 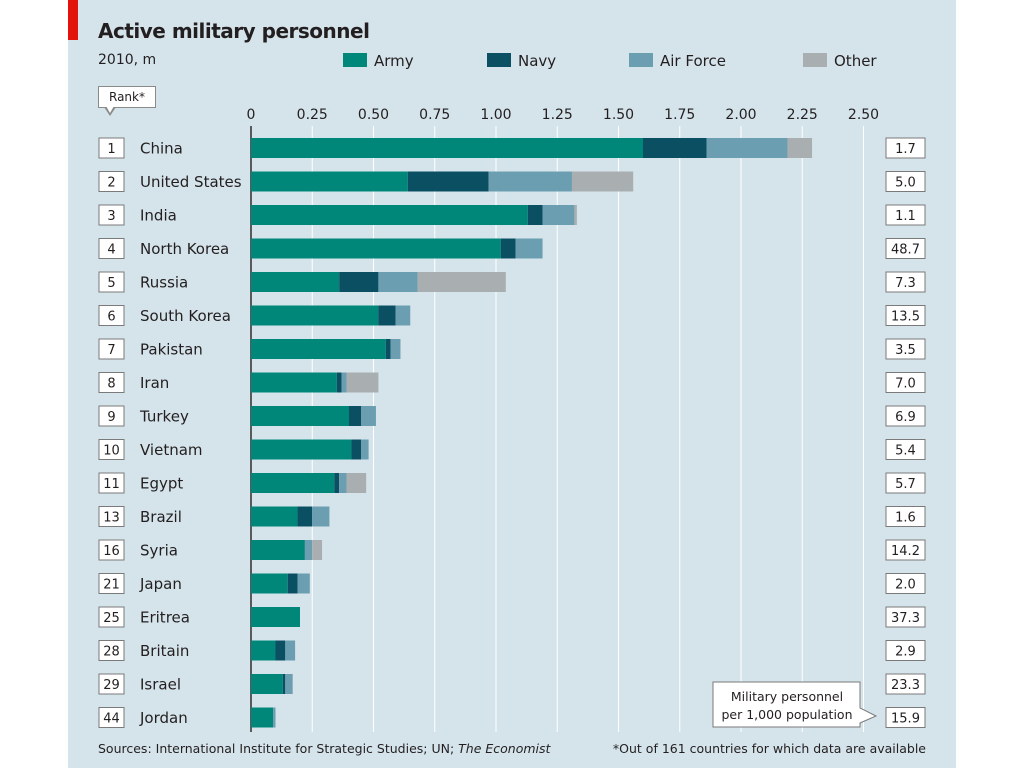 I want to click on chart-row: 9 Turkey, so click(x=237, y=416).